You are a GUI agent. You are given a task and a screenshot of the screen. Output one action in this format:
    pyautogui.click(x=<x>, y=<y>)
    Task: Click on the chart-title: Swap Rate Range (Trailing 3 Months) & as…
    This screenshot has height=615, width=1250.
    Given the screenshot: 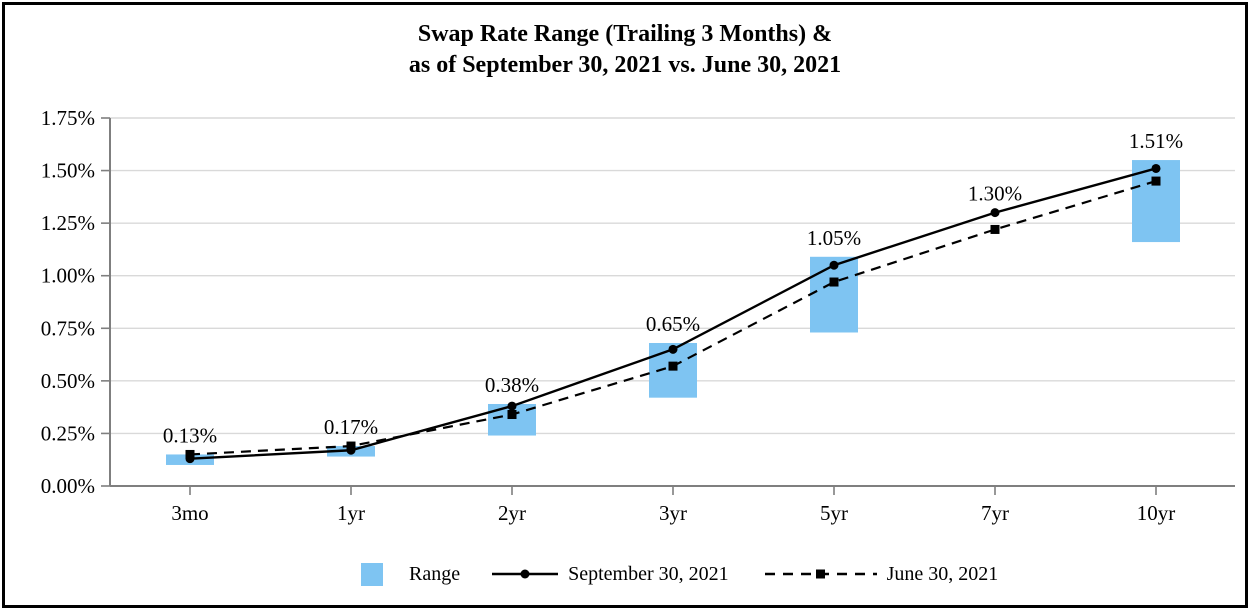 What is the action you would take?
    pyautogui.click(x=625, y=50)
    